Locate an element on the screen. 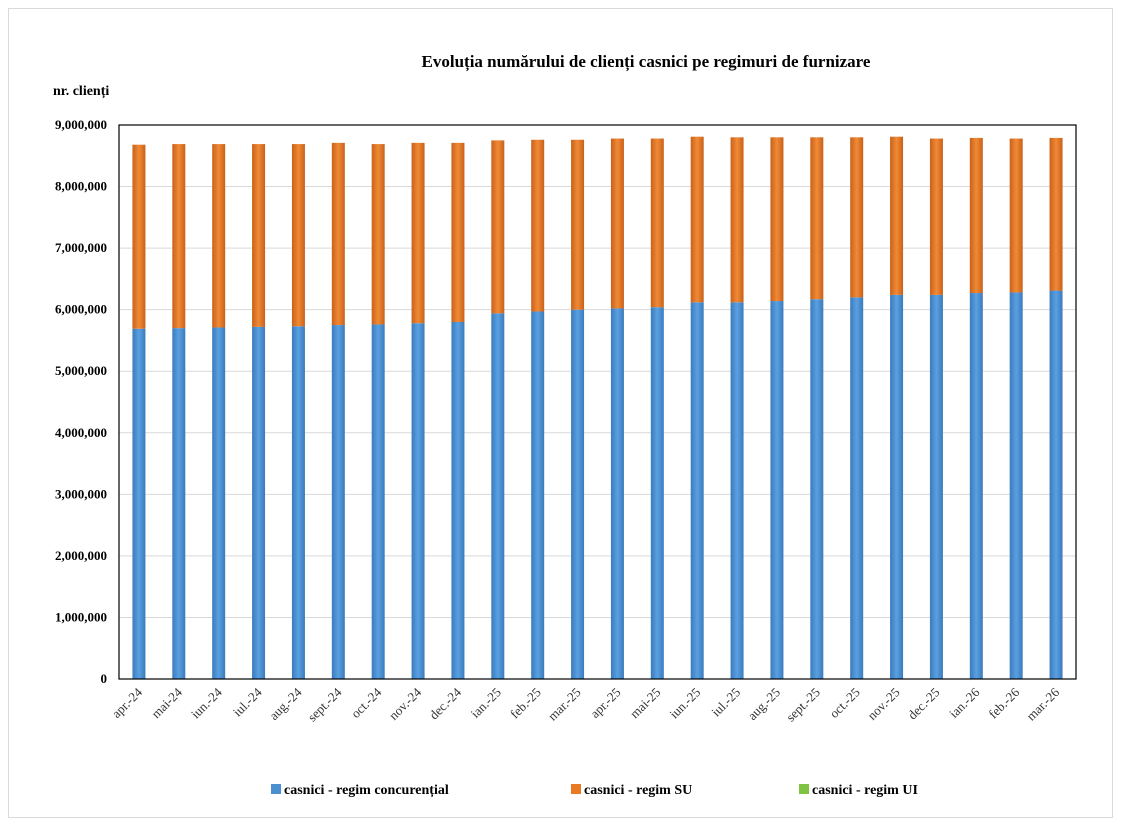  x-tick-label: nov.-24 is located at coordinates (405, 703).